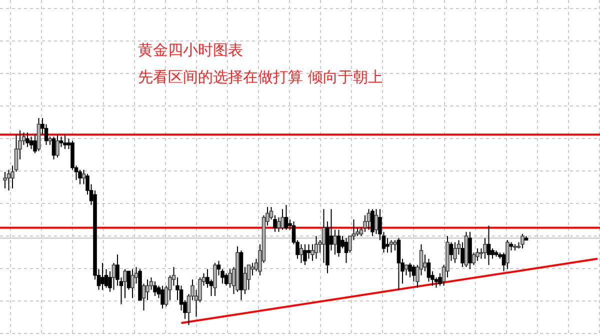 Image resolution: width=600 pixels, height=336 pixels. Describe the element at coordinates (260, 77) in the screenshot. I see `chart-subtitle: 先看区间的选择在做打算 倾向于朝上` at that location.